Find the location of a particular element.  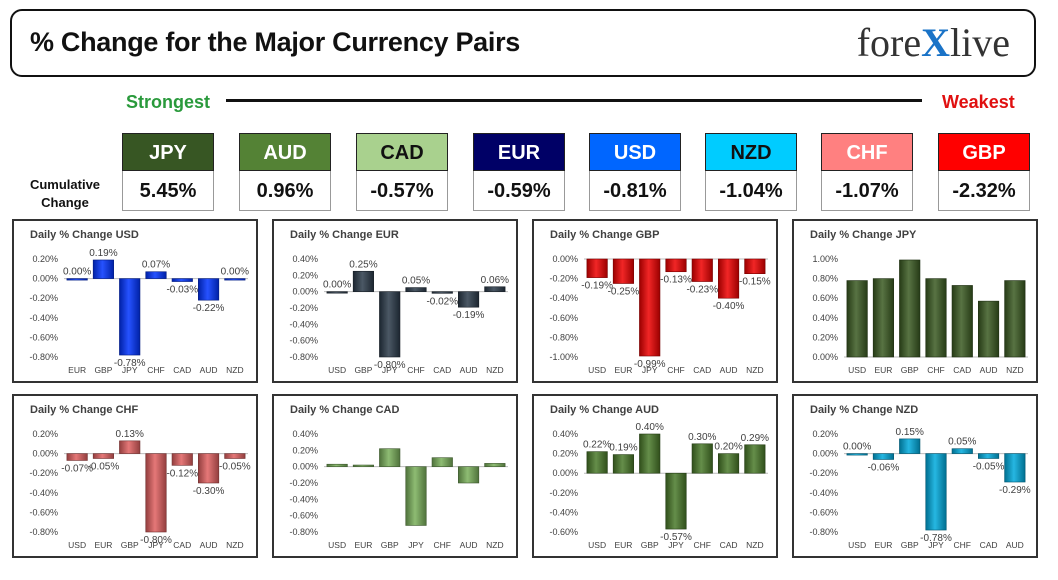

cumulative-label-line2: Change is located at coordinates (65, 202).